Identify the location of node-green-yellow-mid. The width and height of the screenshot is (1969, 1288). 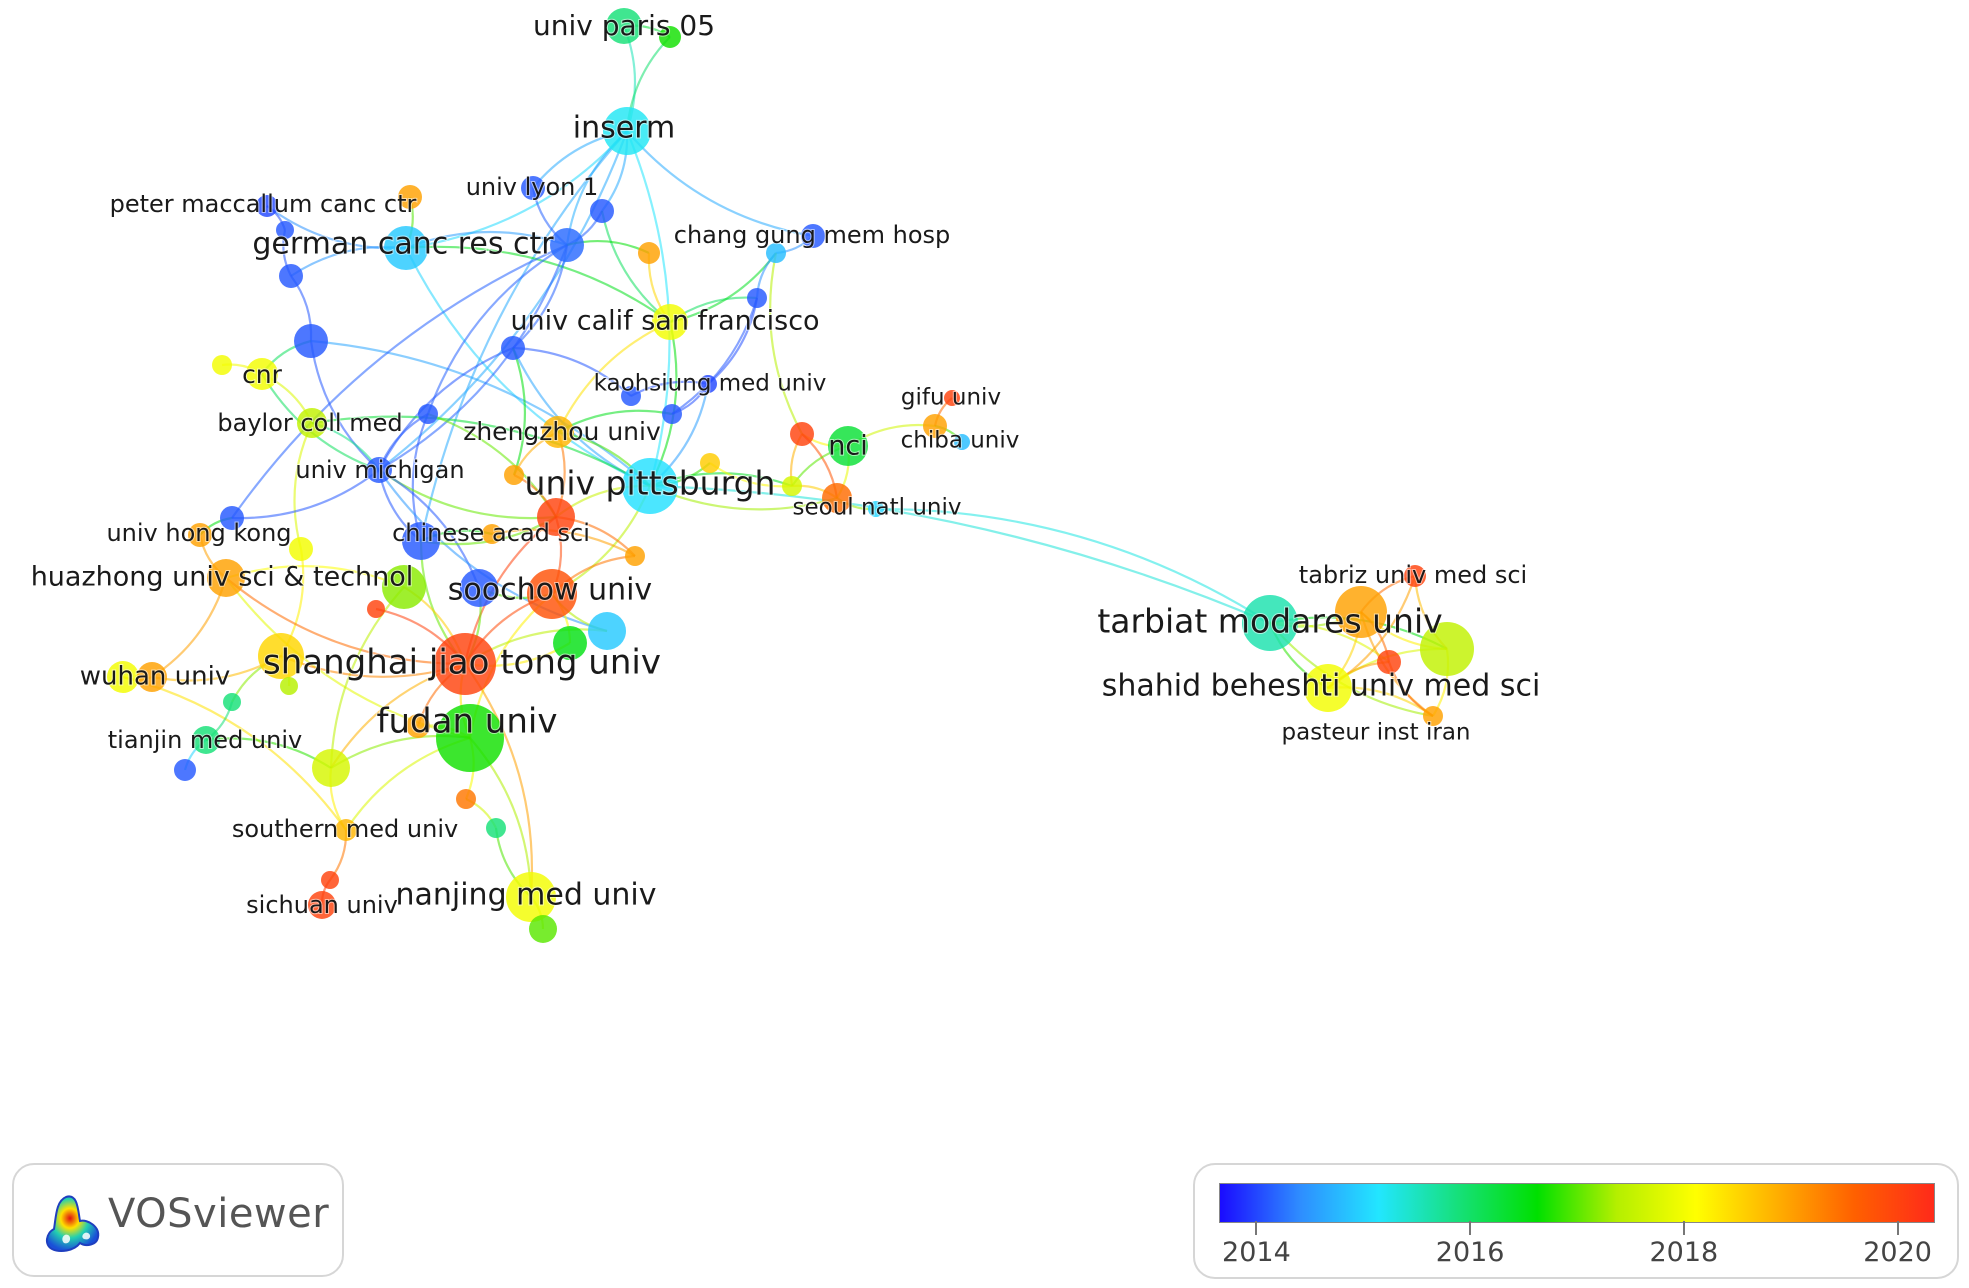
(792, 486).